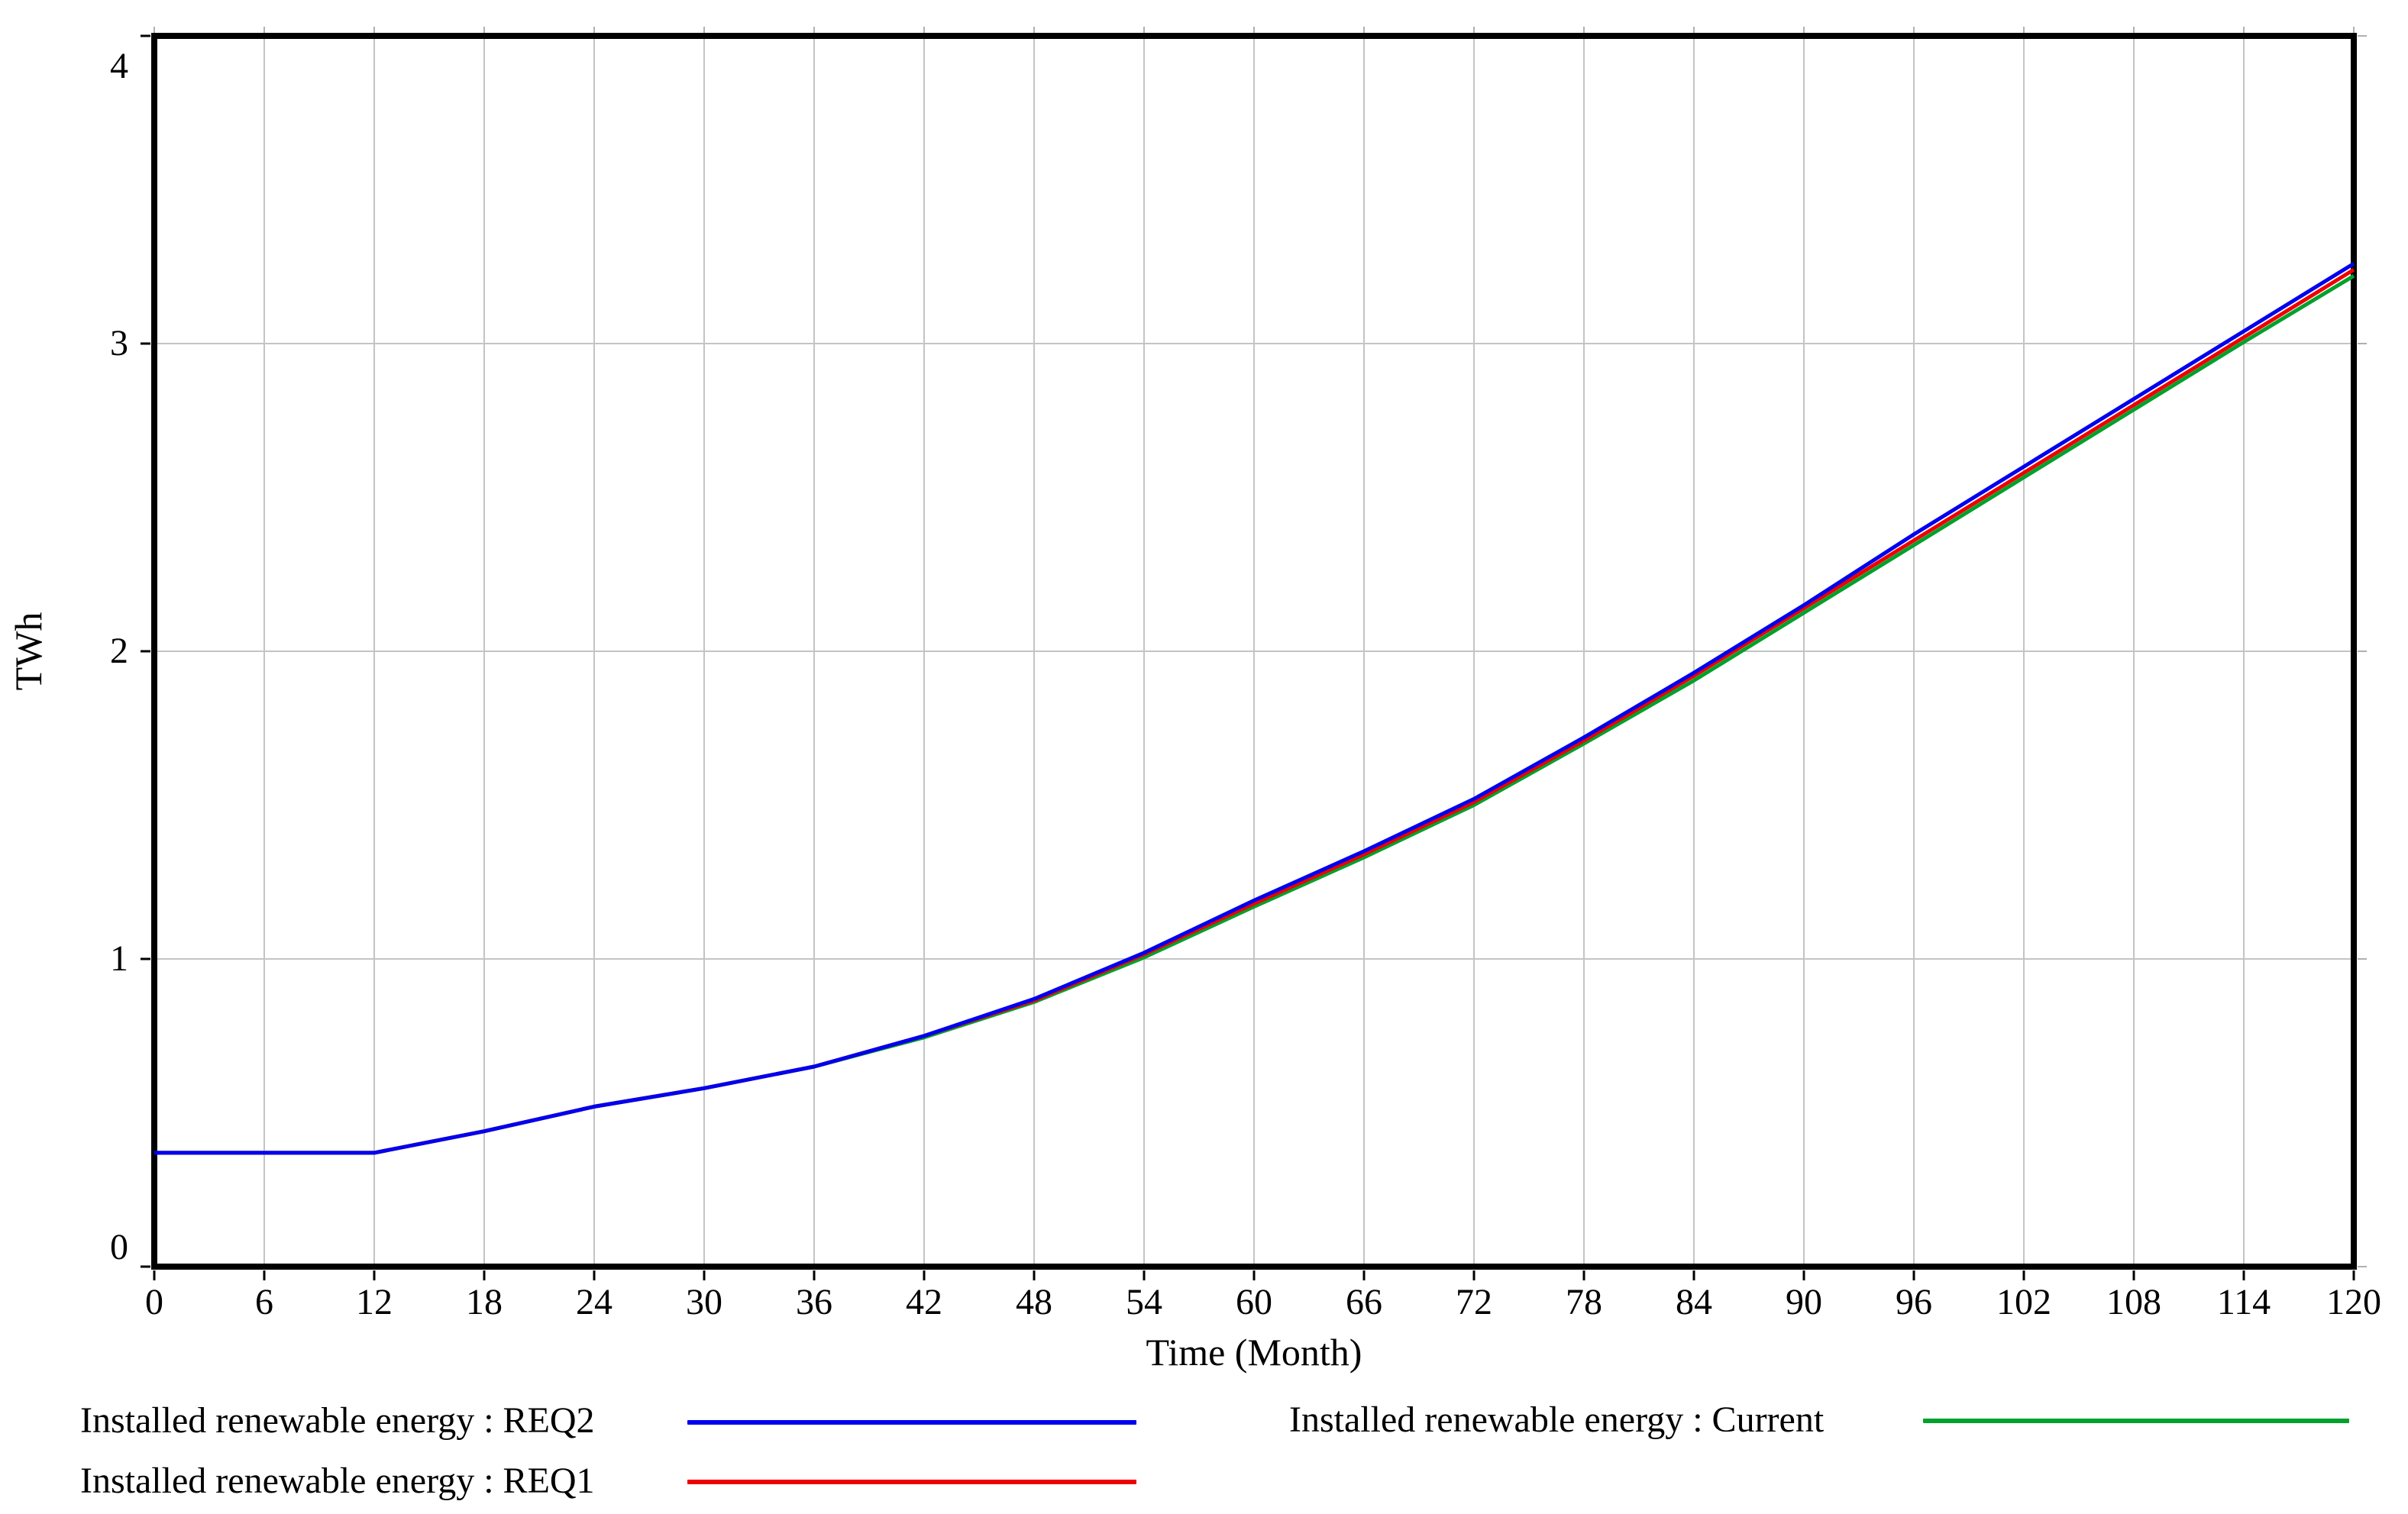 The width and height of the screenshot is (2408, 1514). I want to click on x-tick-label: 30, so click(704, 1302).